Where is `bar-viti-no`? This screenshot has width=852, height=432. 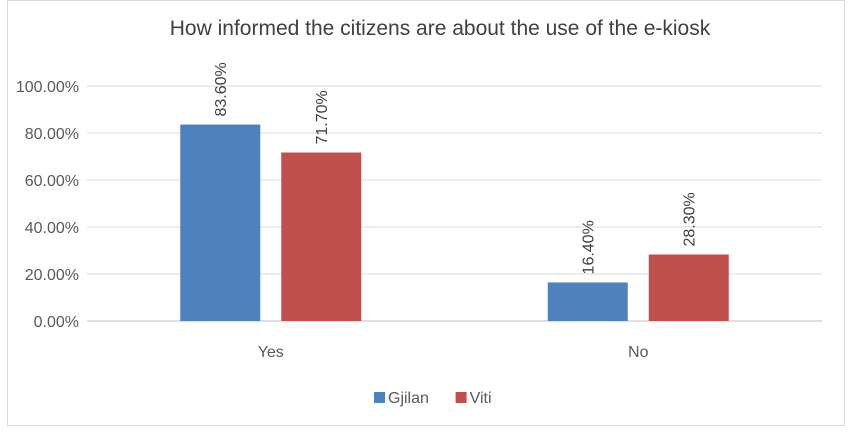
bar-viti-no is located at coordinates (688, 287).